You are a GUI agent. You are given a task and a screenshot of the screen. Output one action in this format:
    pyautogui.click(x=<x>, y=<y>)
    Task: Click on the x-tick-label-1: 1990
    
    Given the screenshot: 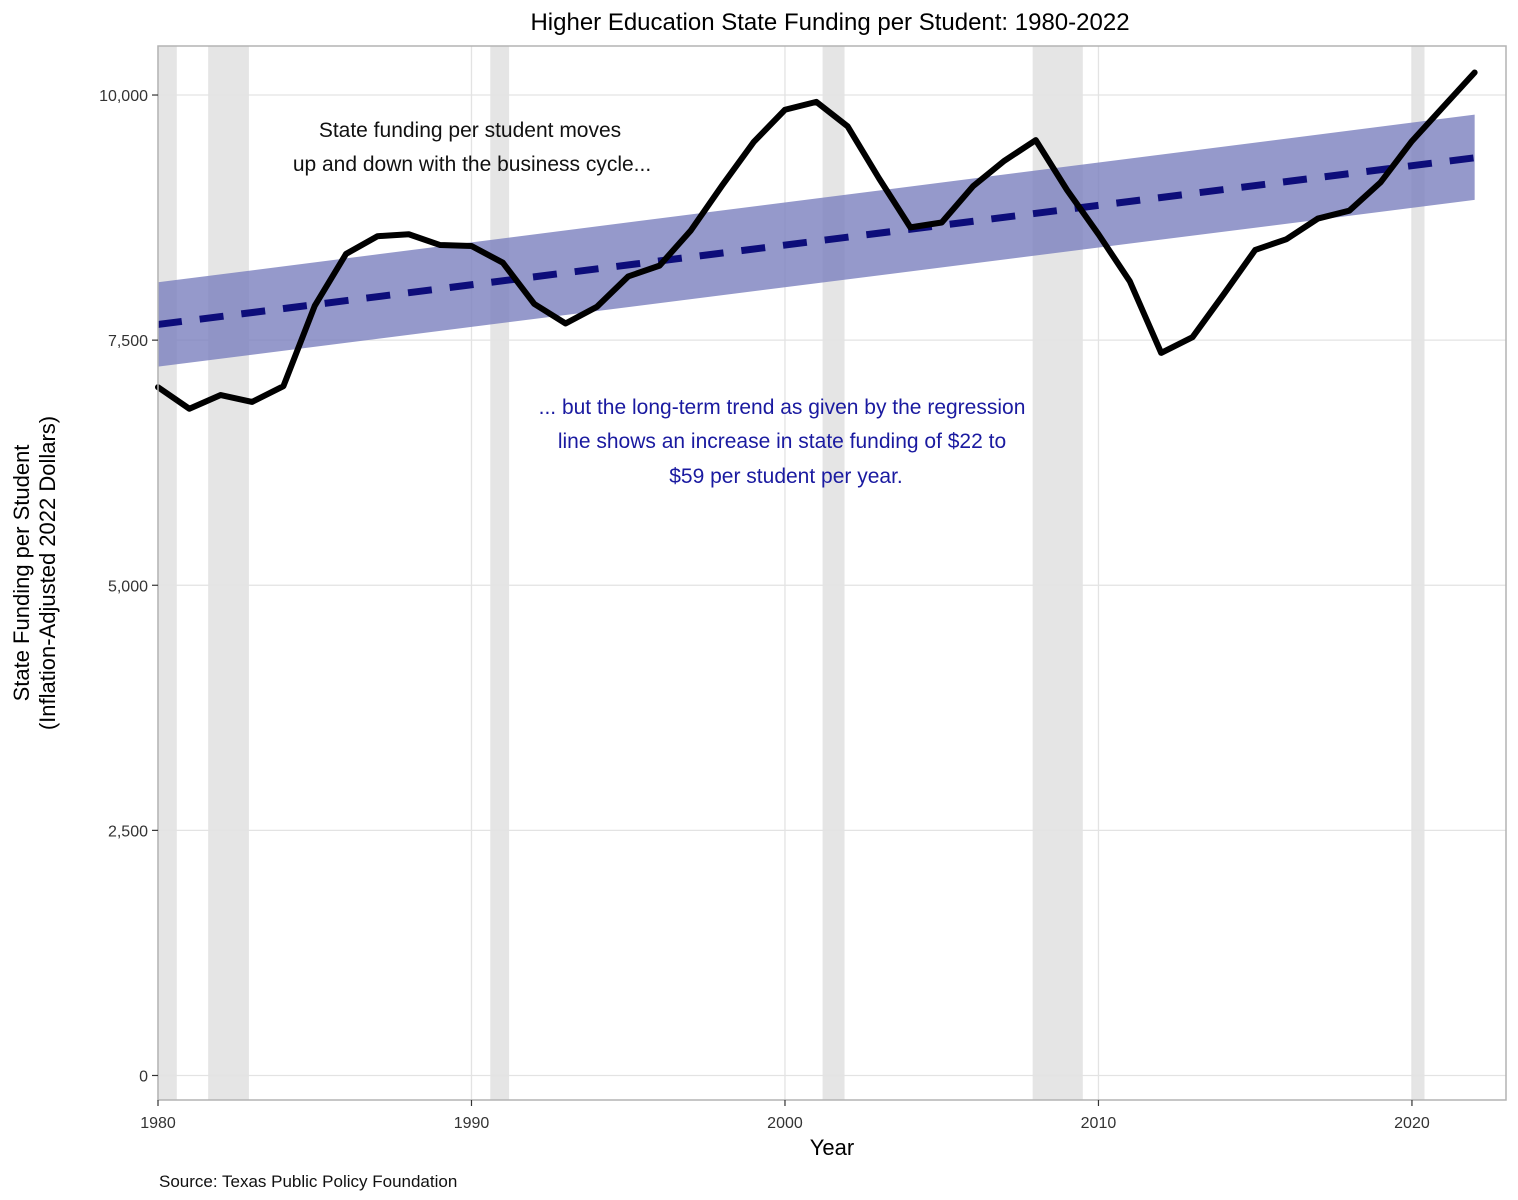 What is the action you would take?
    pyautogui.click(x=472, y=1123)
    